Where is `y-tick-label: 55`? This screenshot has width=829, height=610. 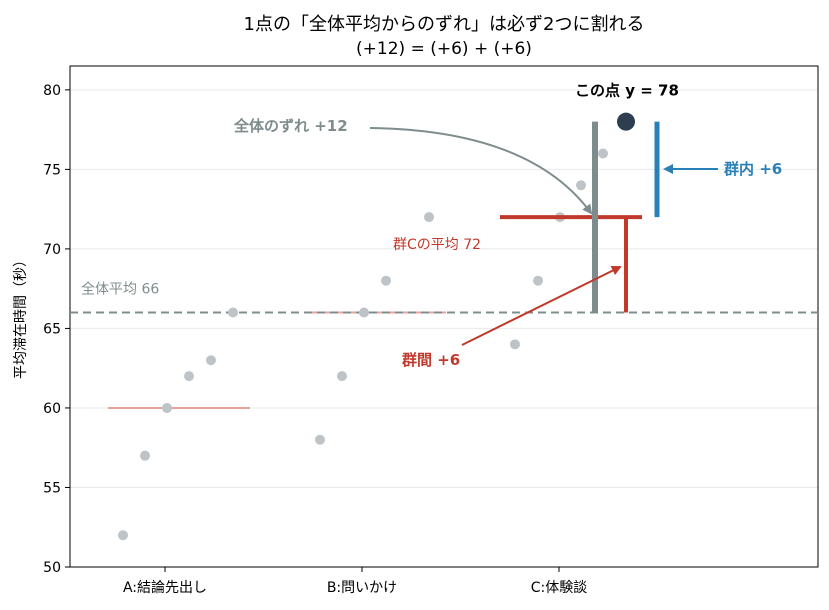 y-tick-label: 55 is located at coordinates (52, 488).